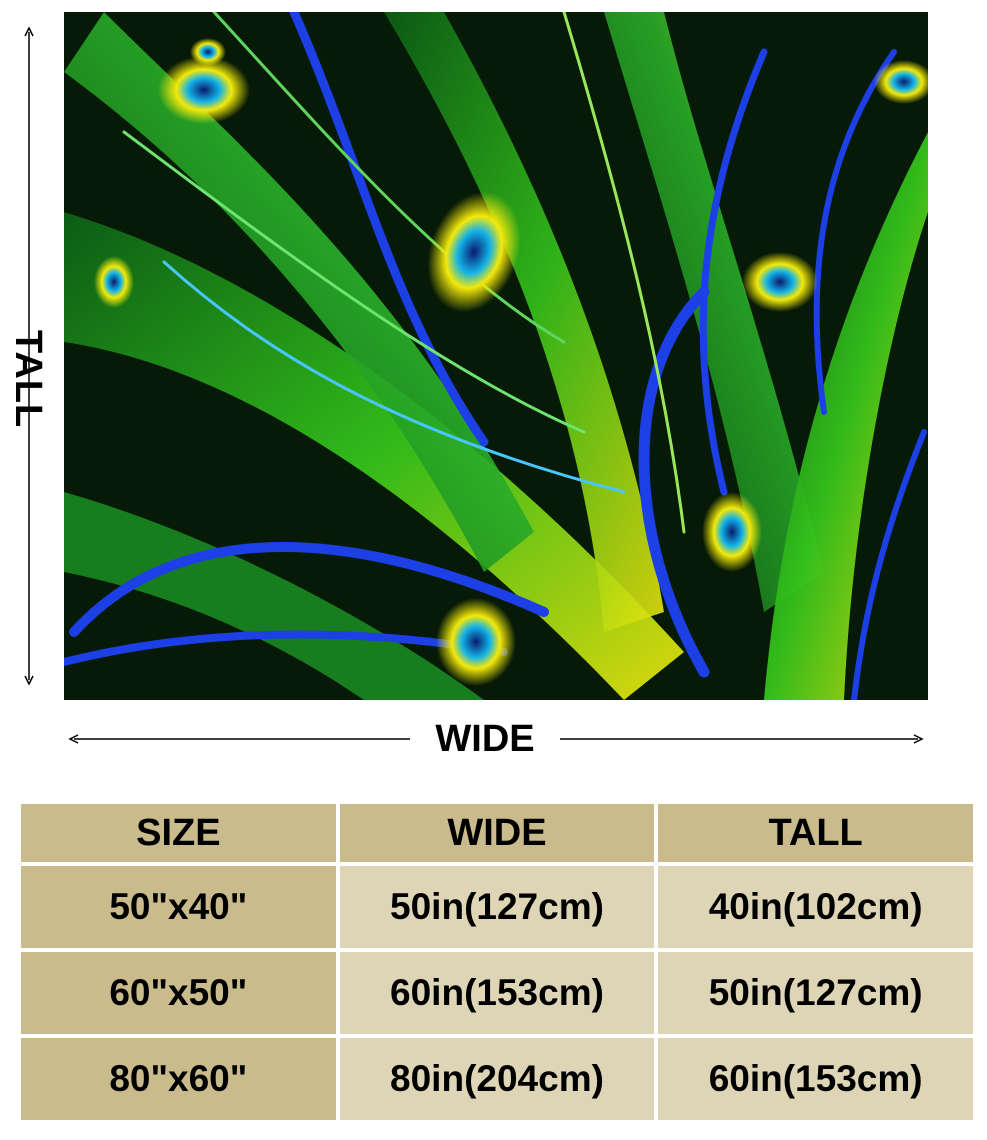  I want to click on table-header-row: SIZE WIDE TALL, so click(497, 833).